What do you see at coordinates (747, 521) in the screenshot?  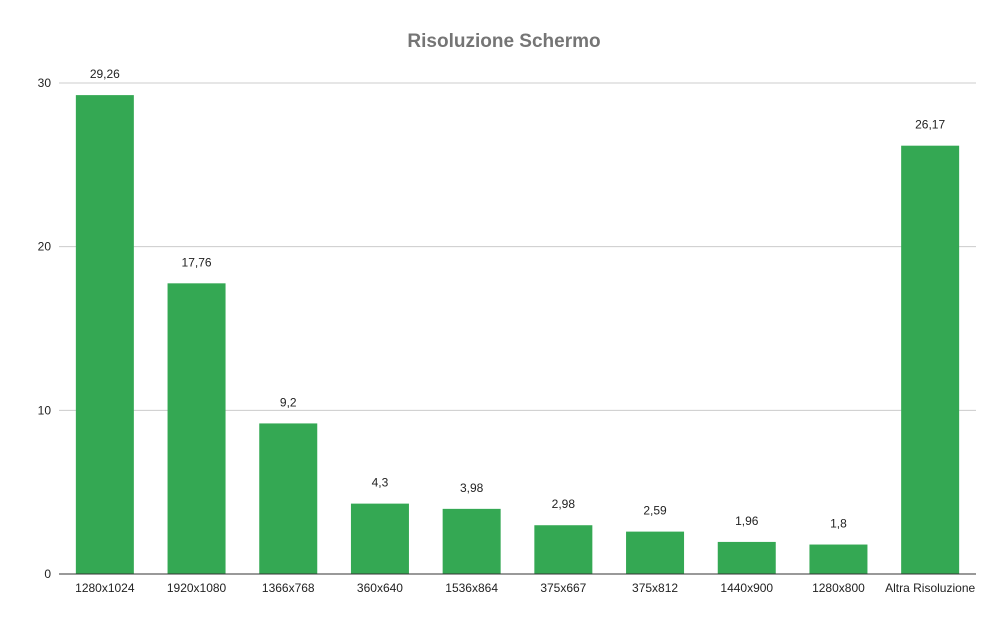 I see `data-label: 1,96` at bounding box center [747, 521].